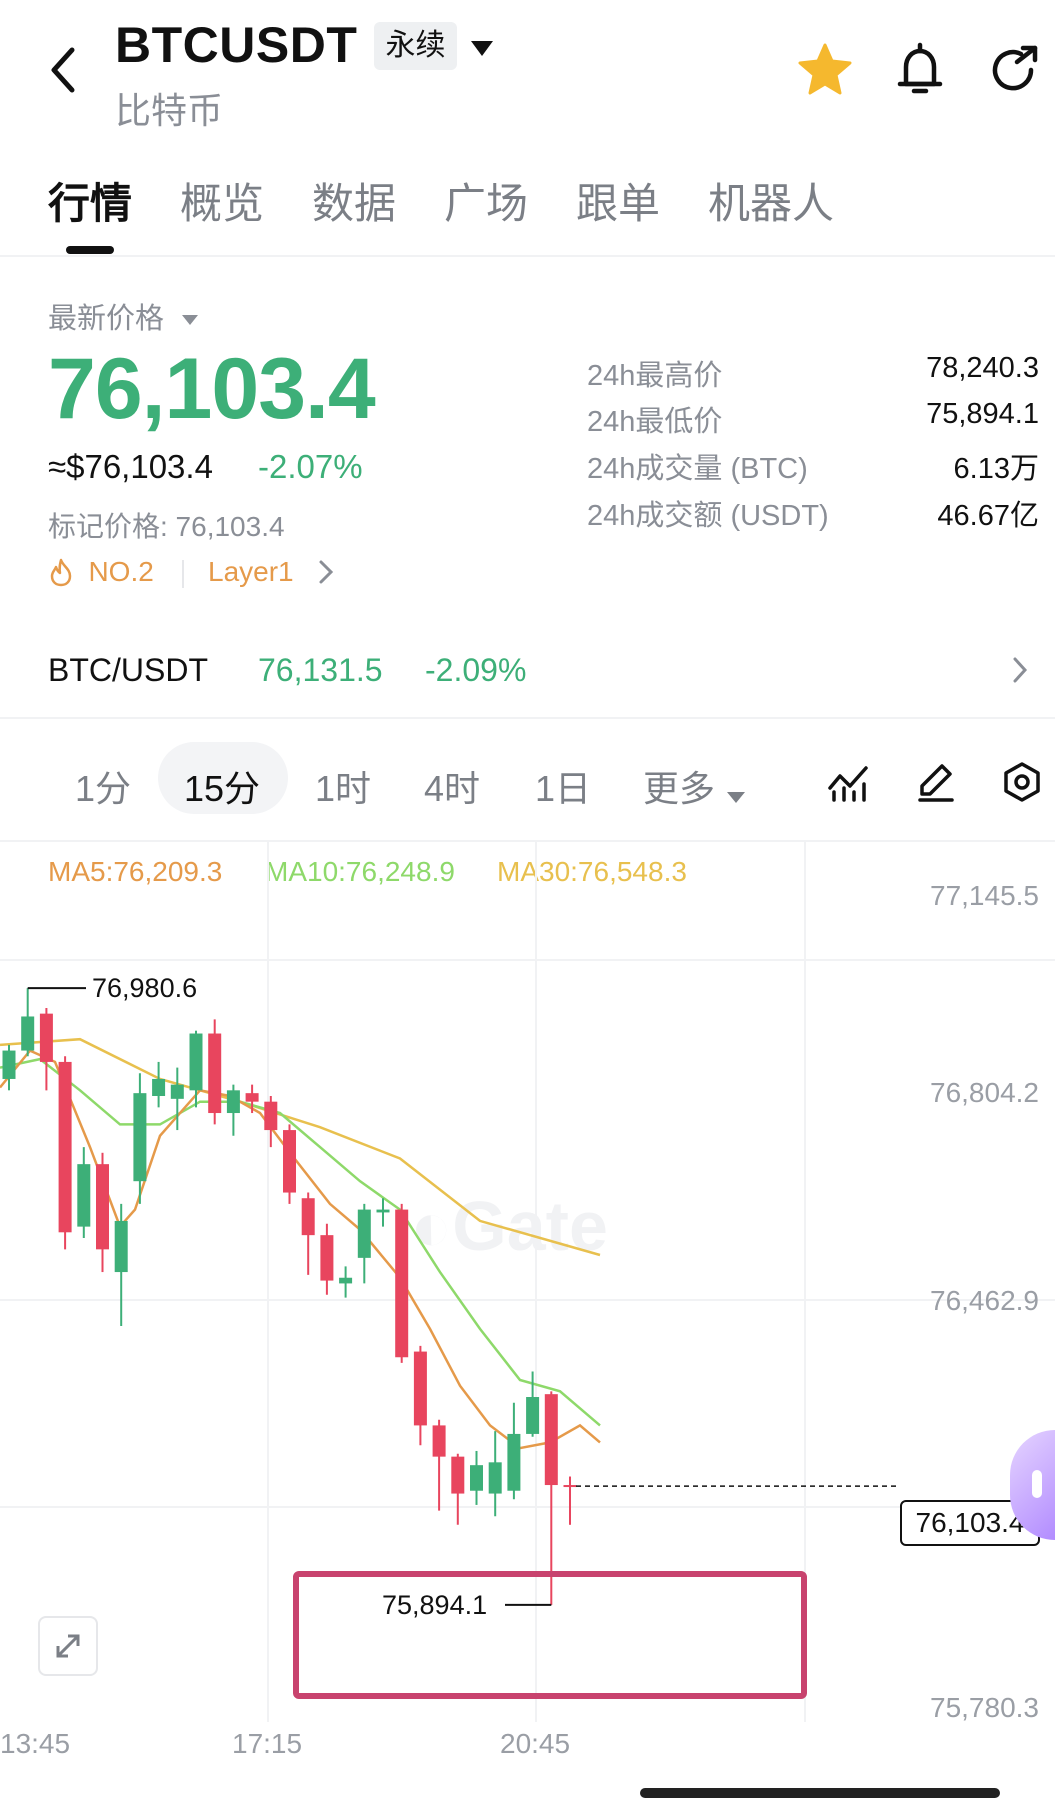 This screenshot has width=1055, height=1798. Describe the element at coordinates (535, 1743) in the screenshot. I see `x-tick-label: 20:45` at that location.